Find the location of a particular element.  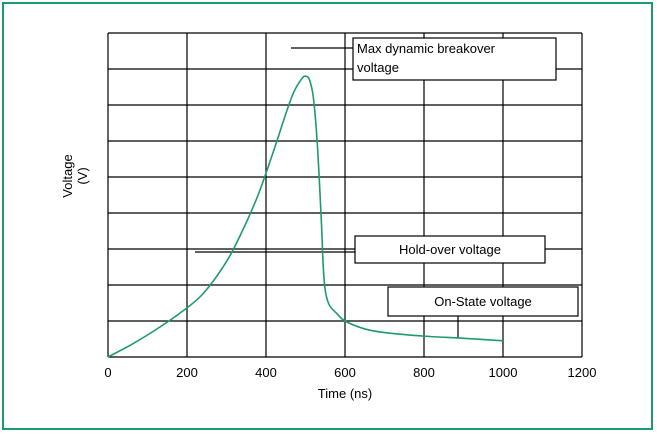

annotation-label: Max dynamic breakover is located at coordinates (426, 48).